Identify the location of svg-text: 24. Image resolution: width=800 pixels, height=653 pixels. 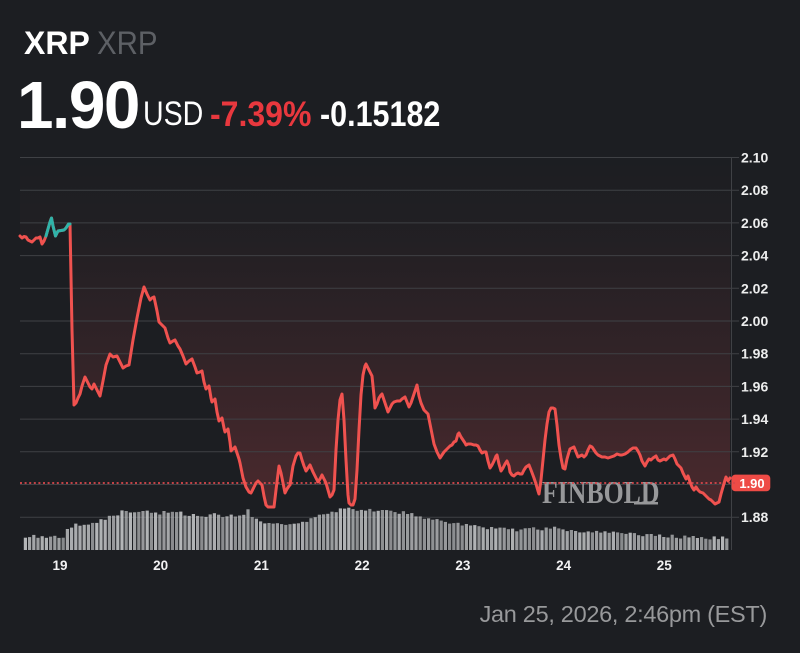
(564, 565).